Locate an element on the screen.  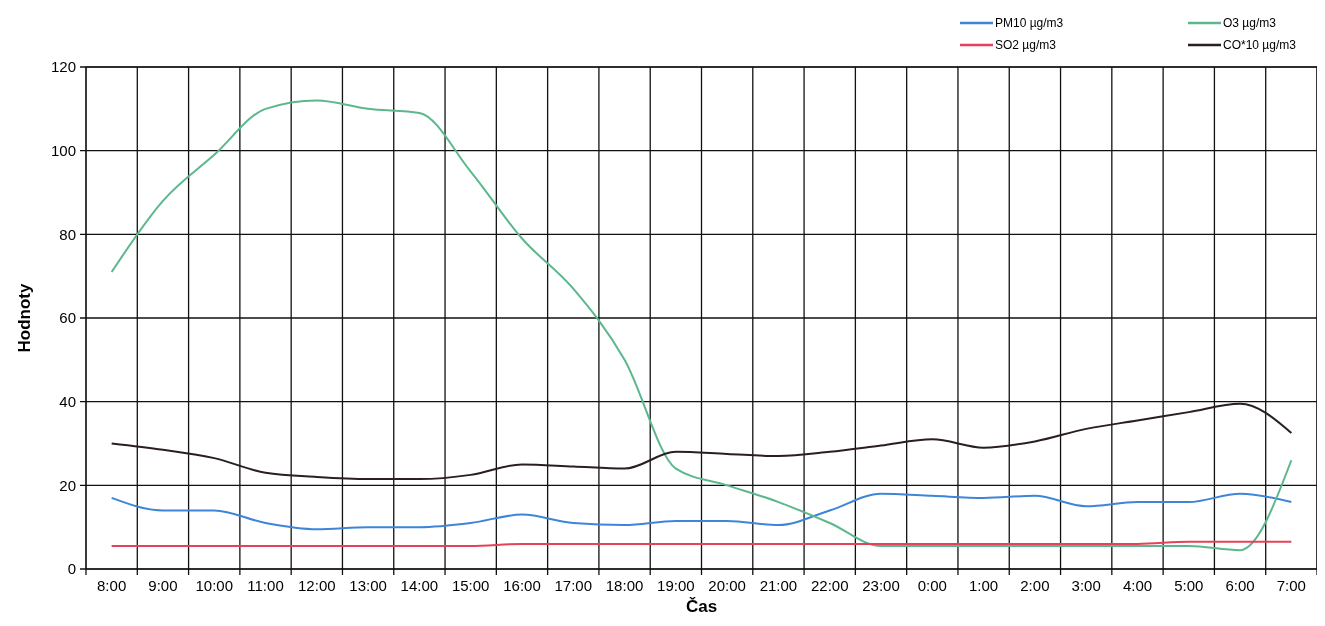
x-tick-label: 16:00 is located at coordinates (522, 585).